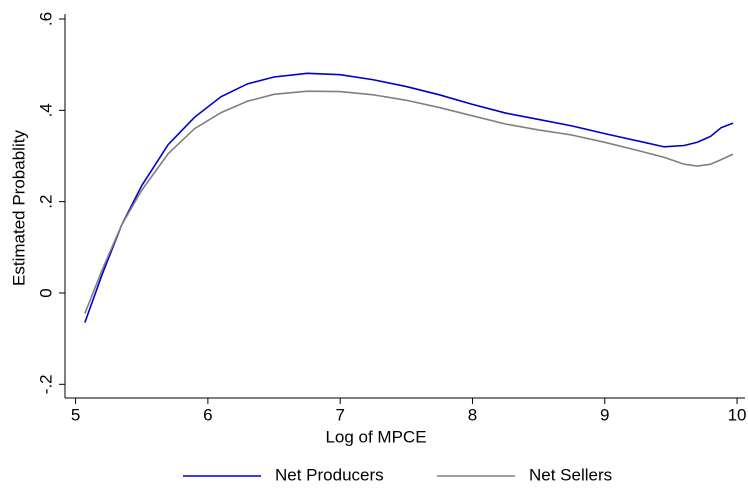 Image resolution: width=748 pixels, height=490 pixels. Describe the element at coordinates (45, 110) in the screenshot. I see `y-tick-label: .4` at that location.